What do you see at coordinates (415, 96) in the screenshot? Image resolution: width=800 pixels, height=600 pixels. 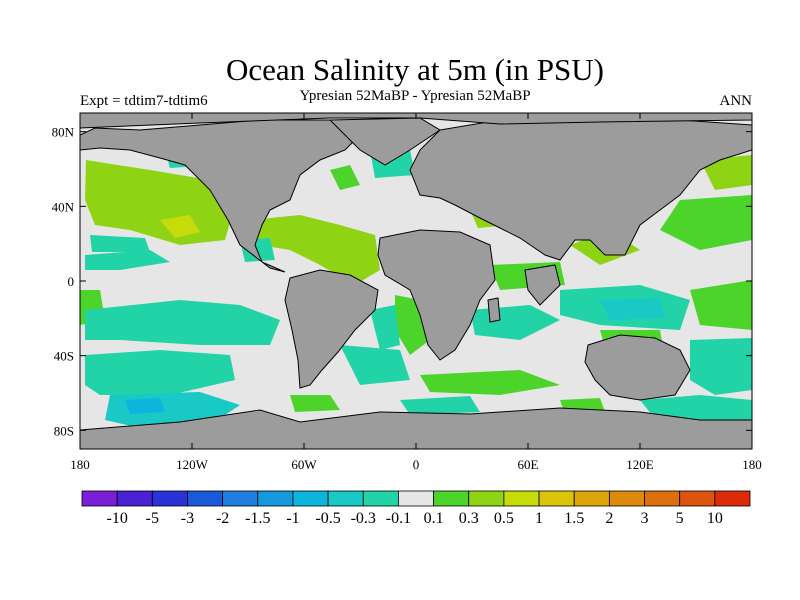 I see `map-subtitle: Ypresian 52MaBP - Ypresian 52MaBP` at bounding box center [415, 96].